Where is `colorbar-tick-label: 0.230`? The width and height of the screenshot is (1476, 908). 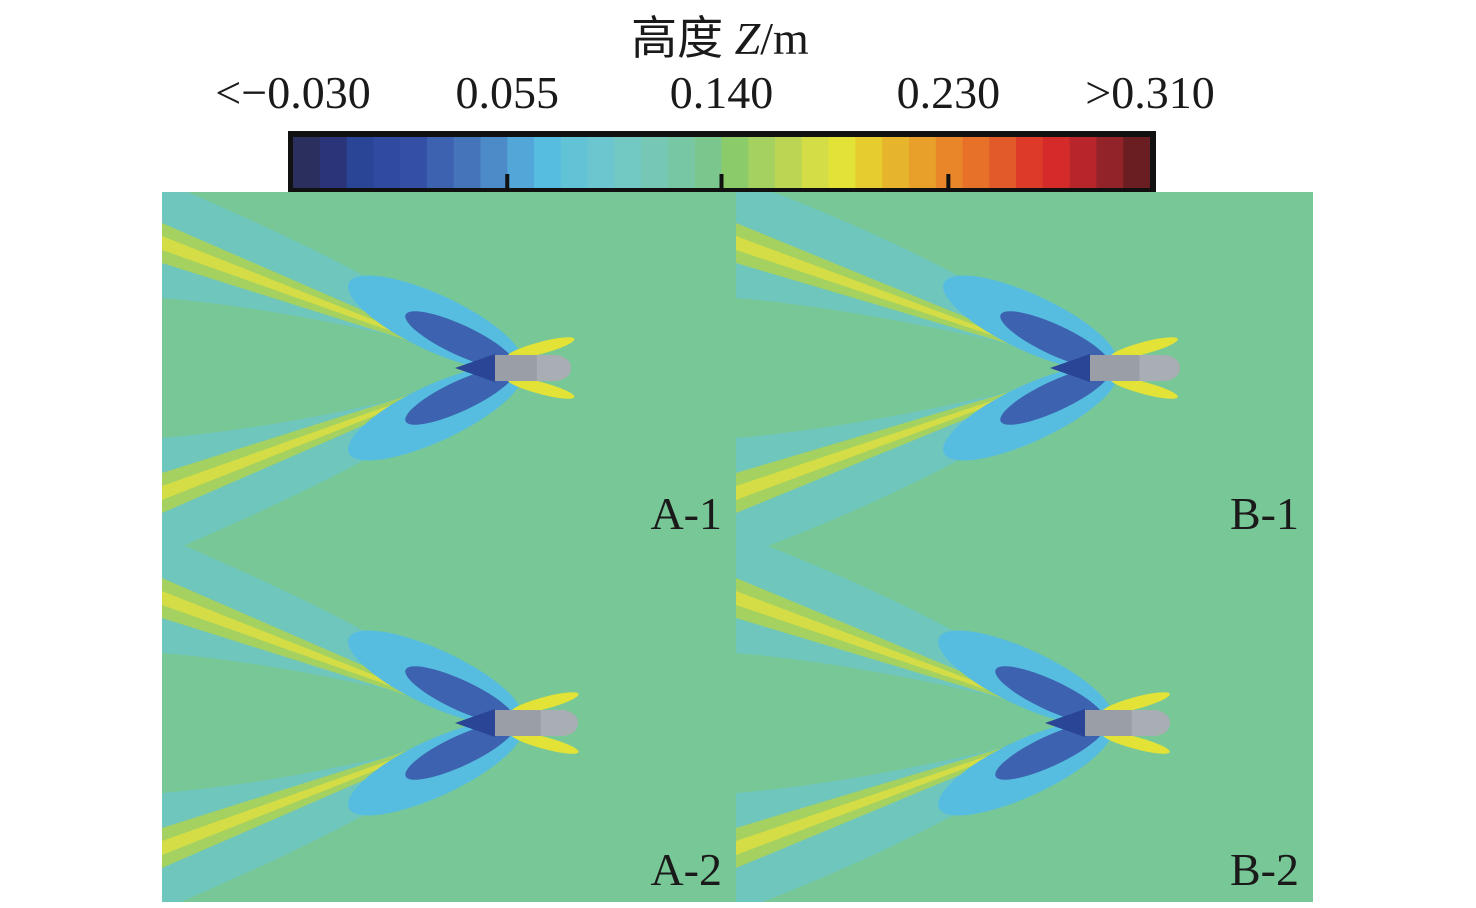 colorbar-tick-label: 0.230 is located at coordinates (948, 92).